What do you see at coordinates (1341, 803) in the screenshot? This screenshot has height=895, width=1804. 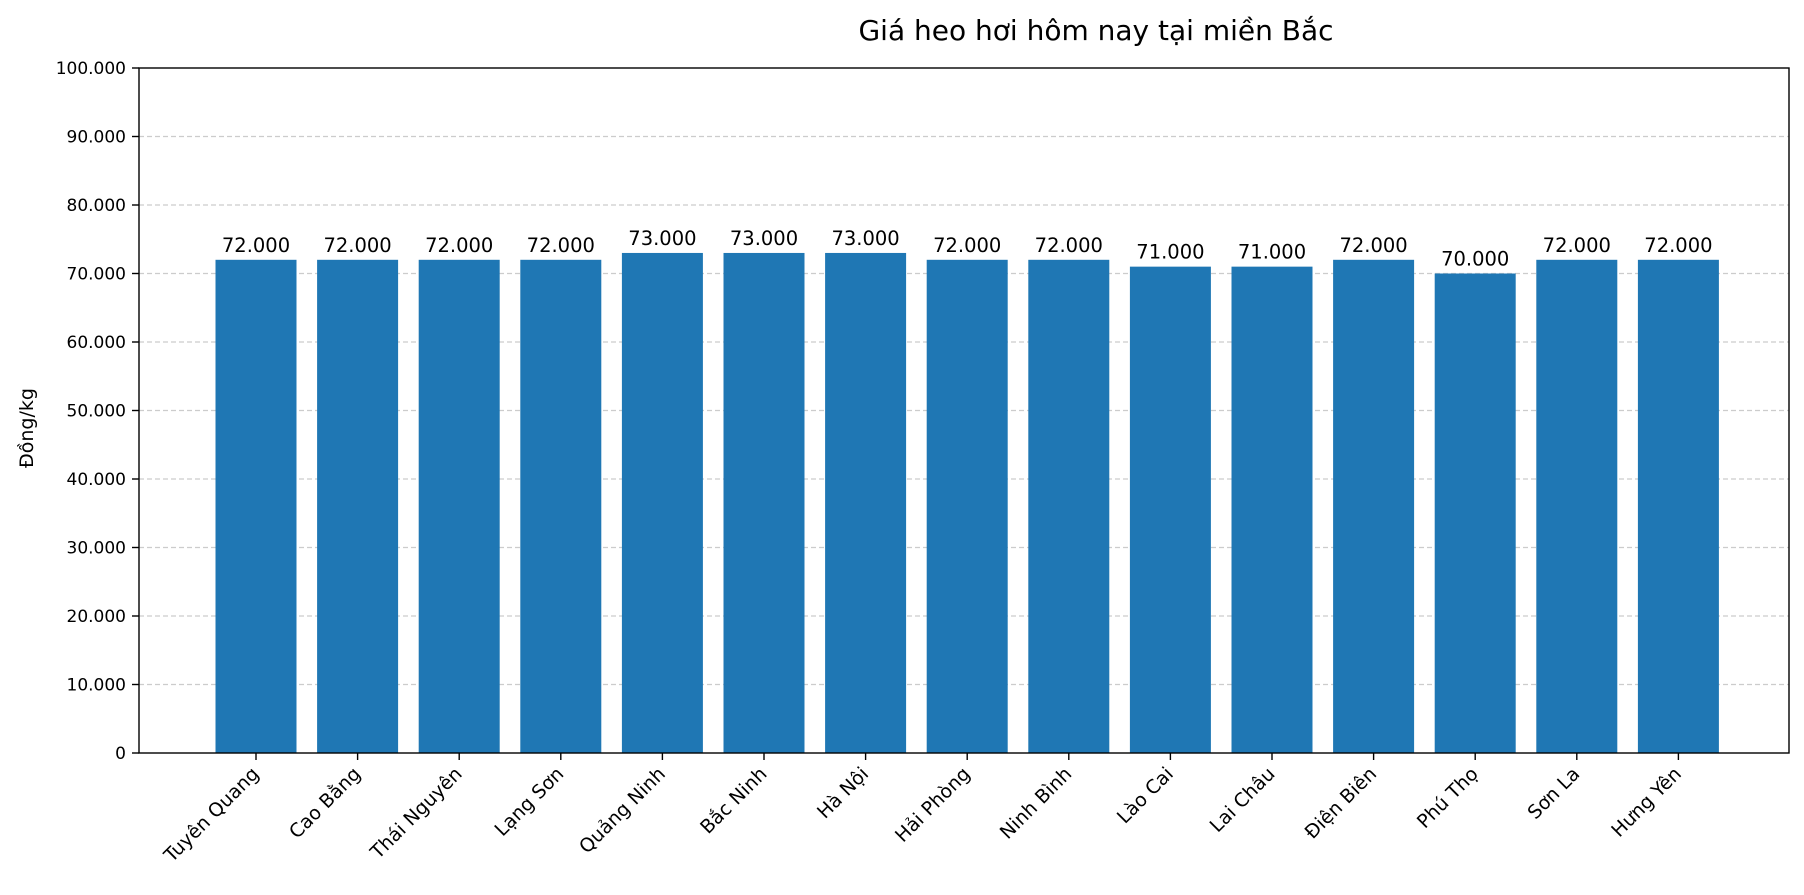 I see `x-tick-label: Điện Biên` at bounding box center [1341, 803].